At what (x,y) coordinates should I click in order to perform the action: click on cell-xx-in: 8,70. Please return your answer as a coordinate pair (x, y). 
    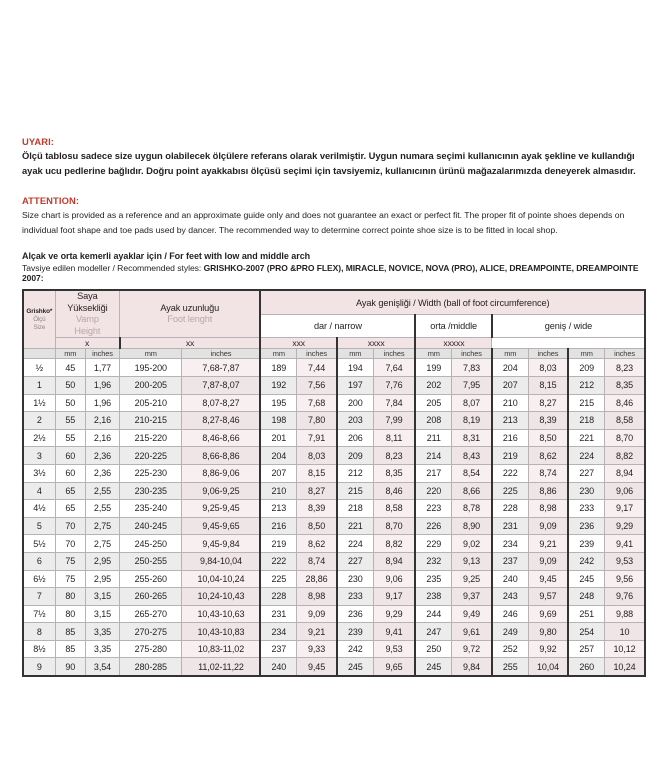
    Looking at the image, I should click on (394, 526).